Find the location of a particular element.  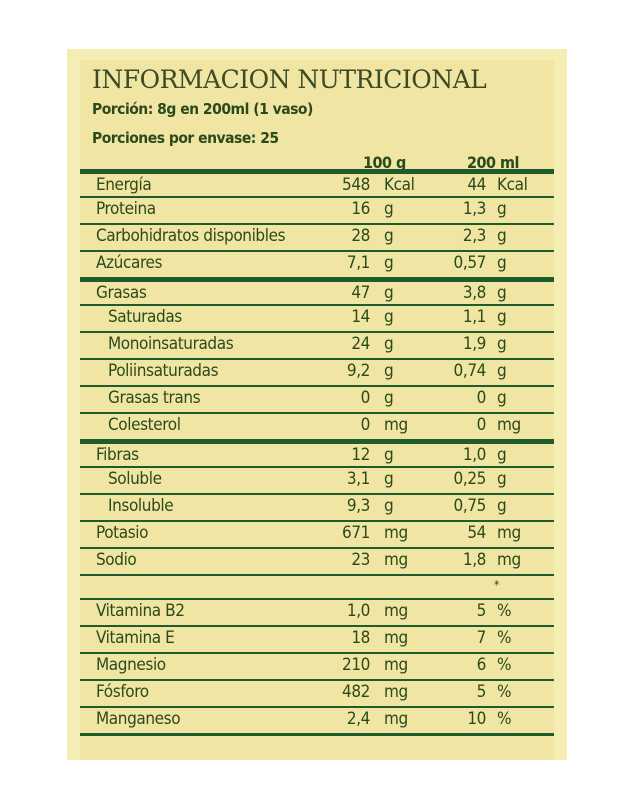

table-row: Carbohidratos disponibles 28 g 2,3 g is located at coordinates (317, 236).